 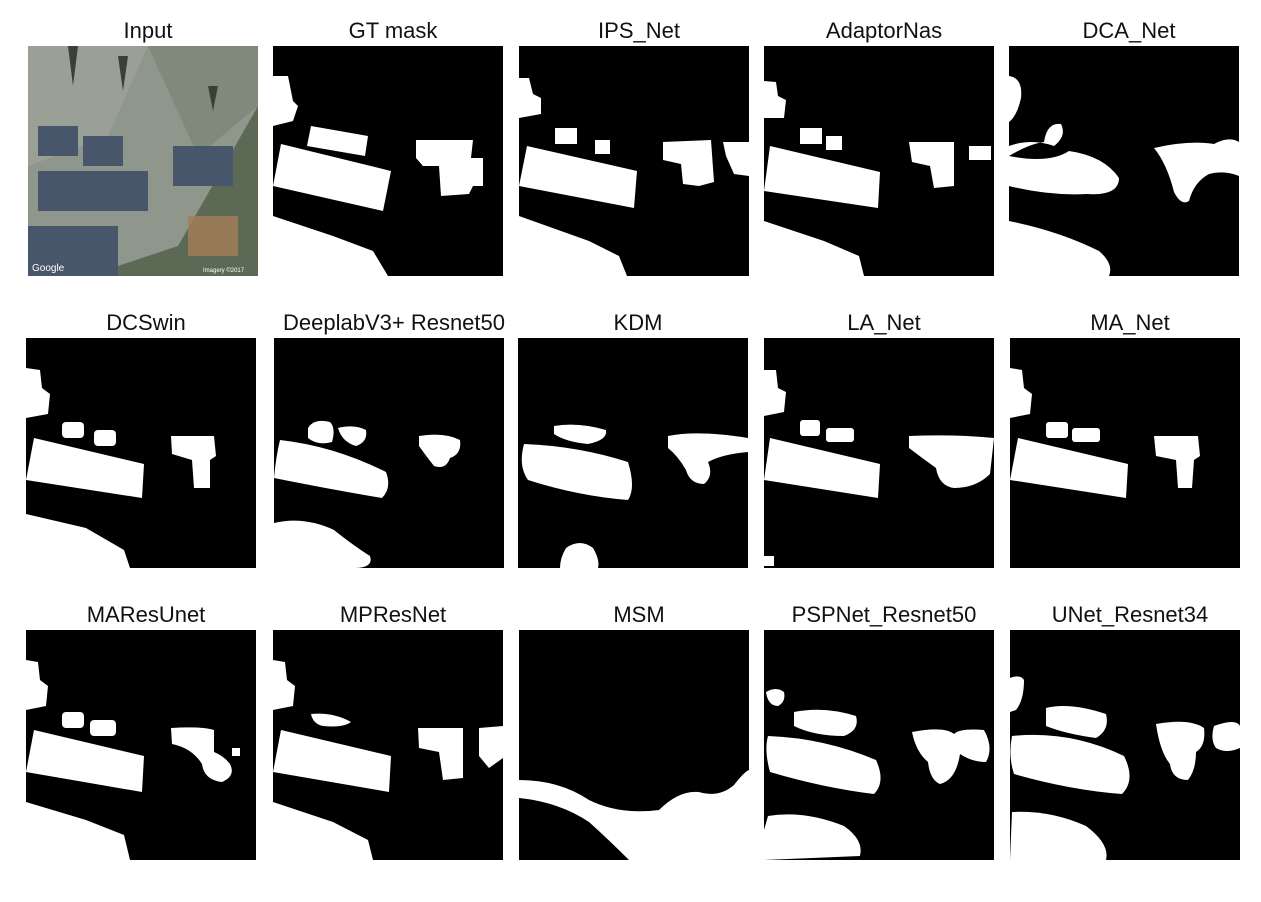 I want to click on panel-title: DCA_Net, so click(x=1129, y=30).